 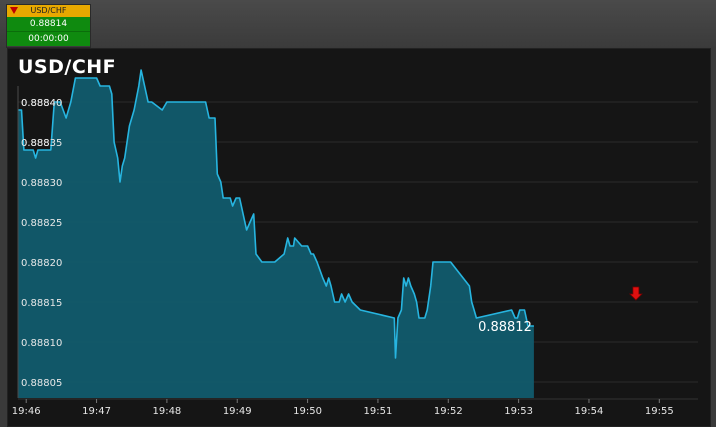 I want to click on x-tick-label: 19:55, so click(x=659, y=411).